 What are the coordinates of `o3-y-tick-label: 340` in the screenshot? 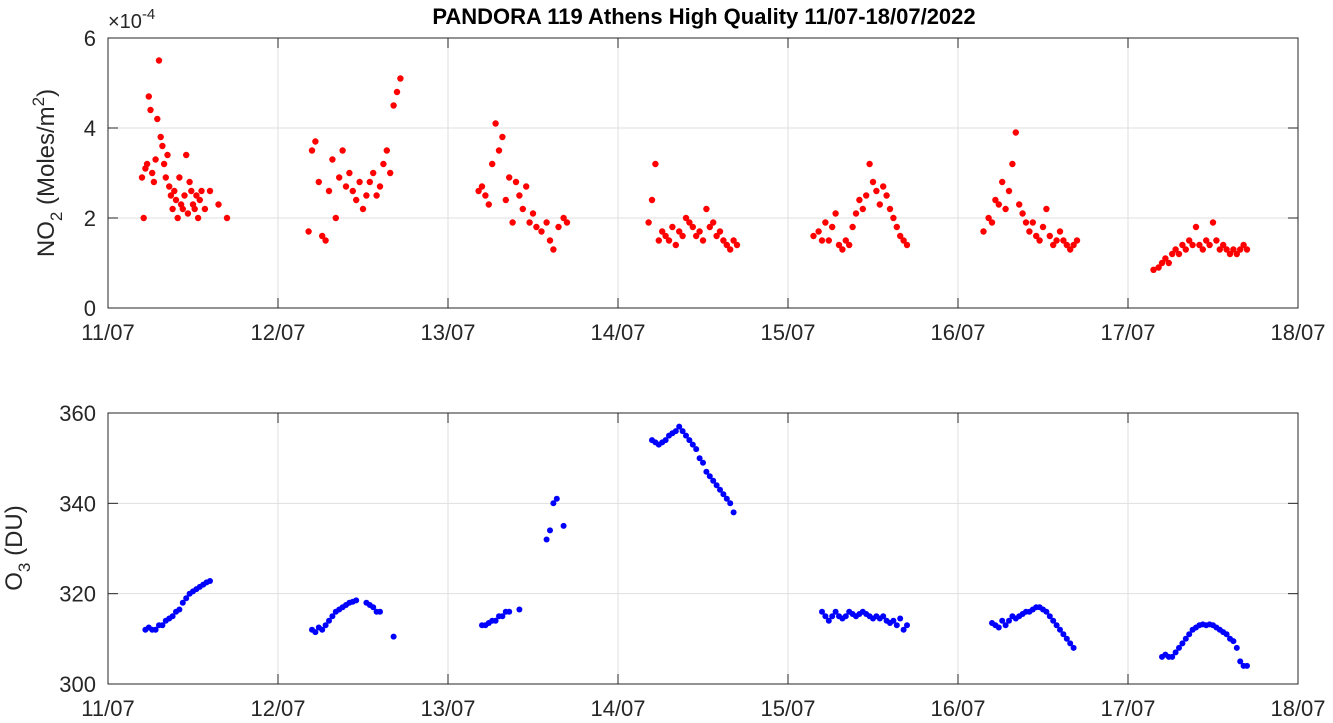 It's located at (77, 503).